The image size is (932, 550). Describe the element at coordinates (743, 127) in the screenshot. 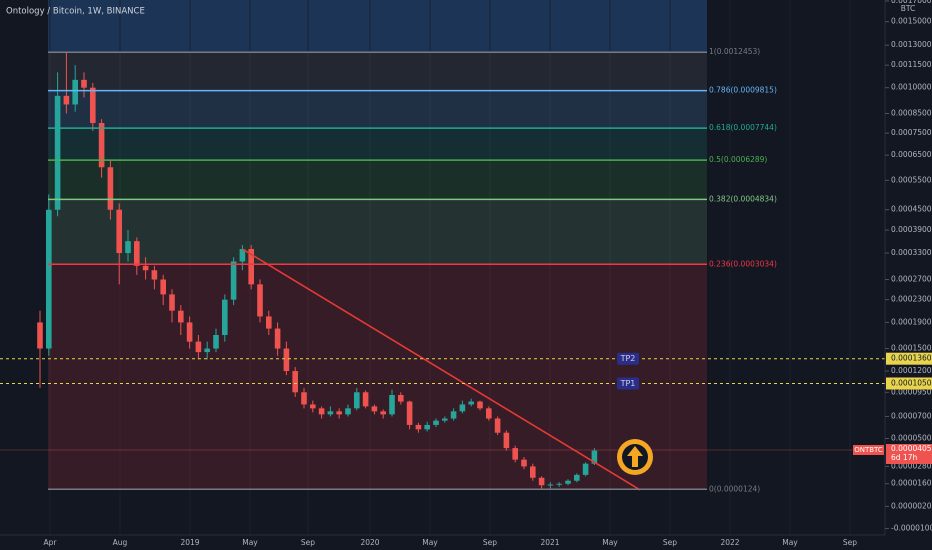

I see `fib-label: 0.618(0.0007744)` at that location.